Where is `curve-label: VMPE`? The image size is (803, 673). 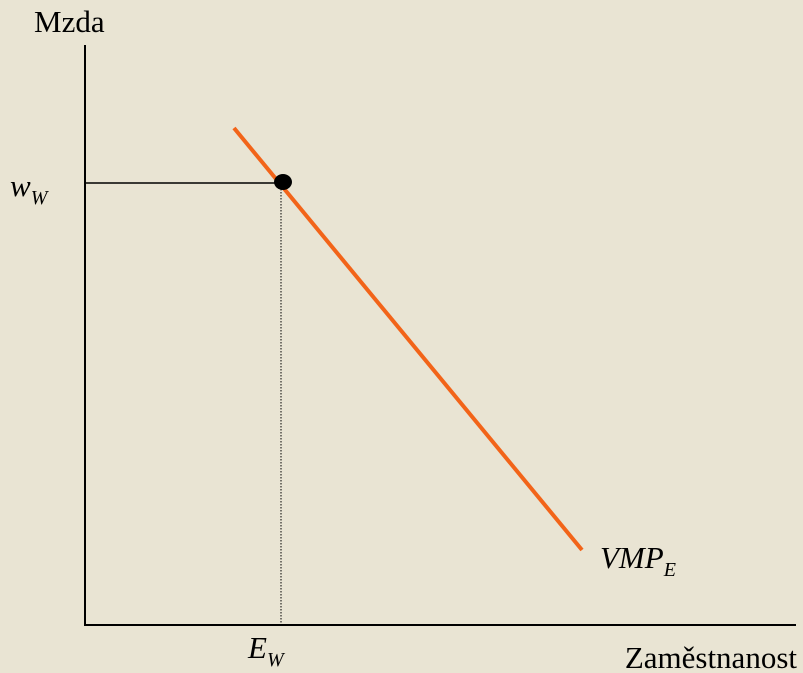
curve-label: VMPE is located at coordinates (638, 560).